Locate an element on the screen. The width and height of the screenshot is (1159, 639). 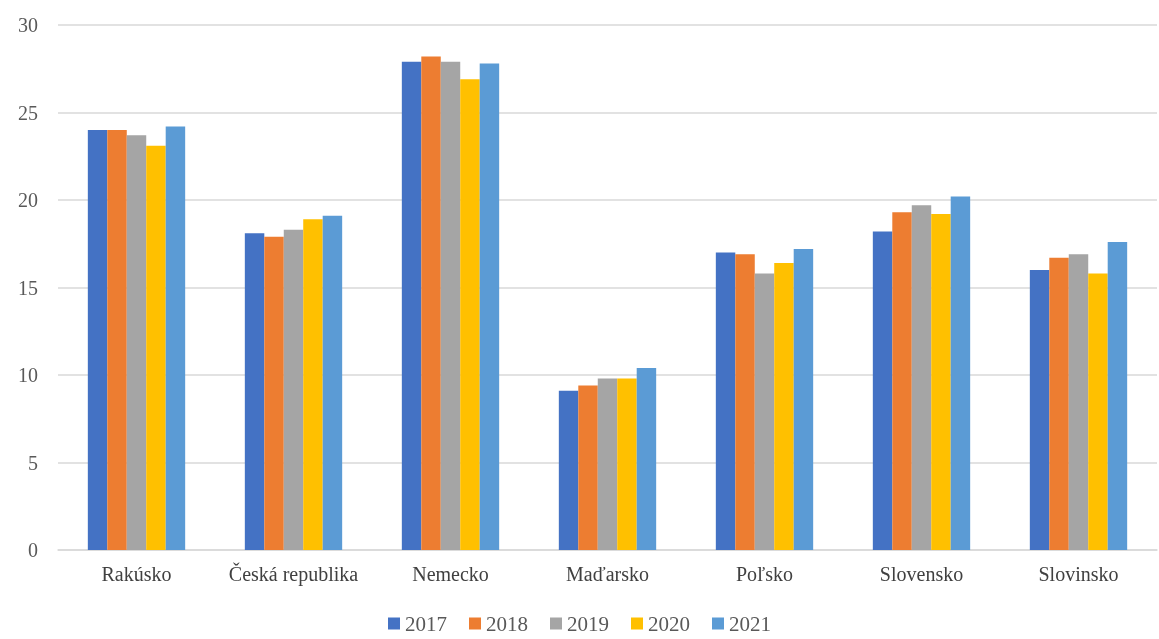
y-tick-label: 10 is located at coordinates (28, 375).